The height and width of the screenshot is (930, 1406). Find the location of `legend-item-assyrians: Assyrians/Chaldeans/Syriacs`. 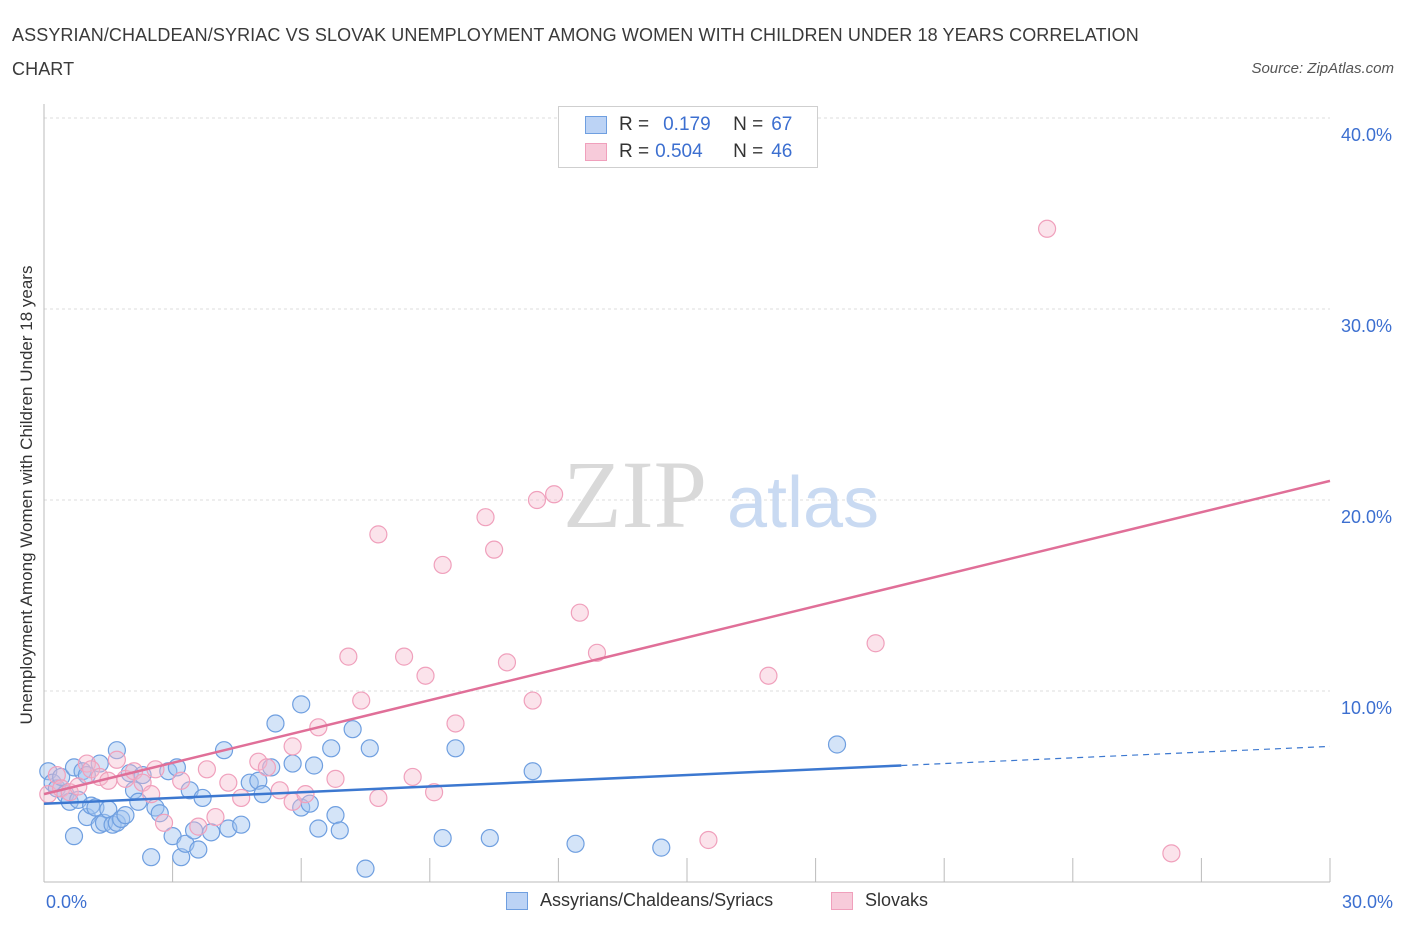

legend-item-assyrians: Assyrians/Chaldeans/Syriacs is located at coordinates (639, 900).